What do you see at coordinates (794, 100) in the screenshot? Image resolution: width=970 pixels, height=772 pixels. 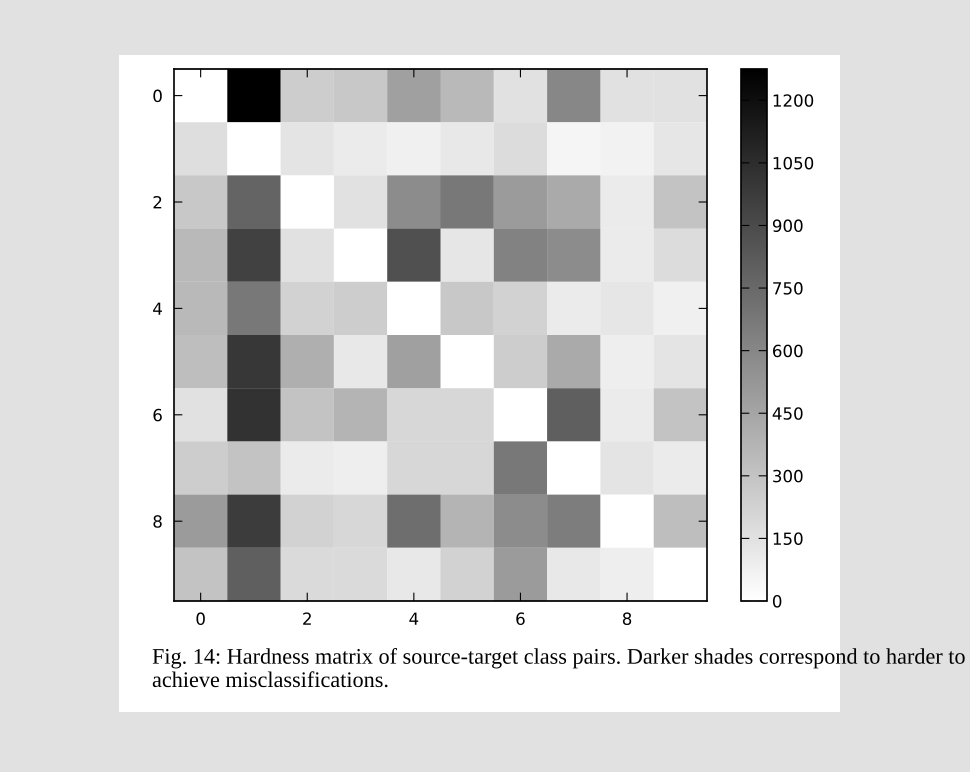 I see `color-bar-label: 1200` at bounding box center [794, 100].